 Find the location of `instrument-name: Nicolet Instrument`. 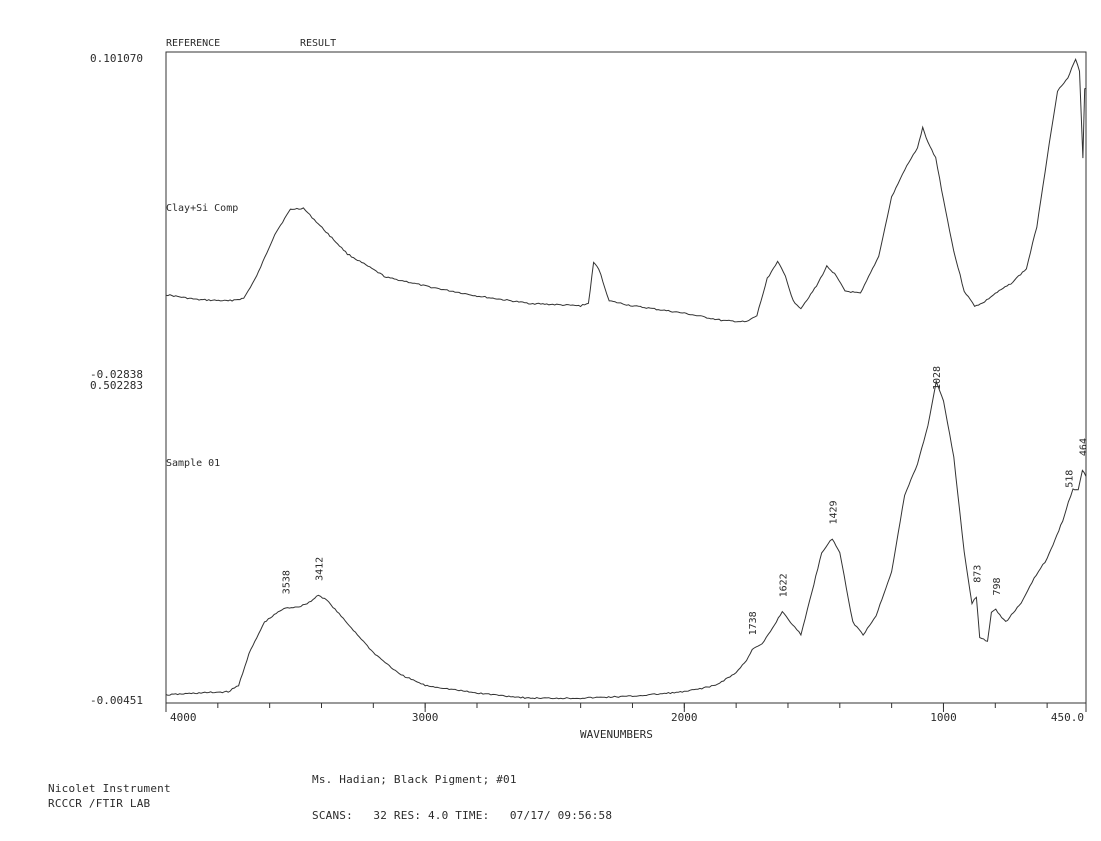

instrument-name: Nicolet Instrument is located at coordinates (109, 788).